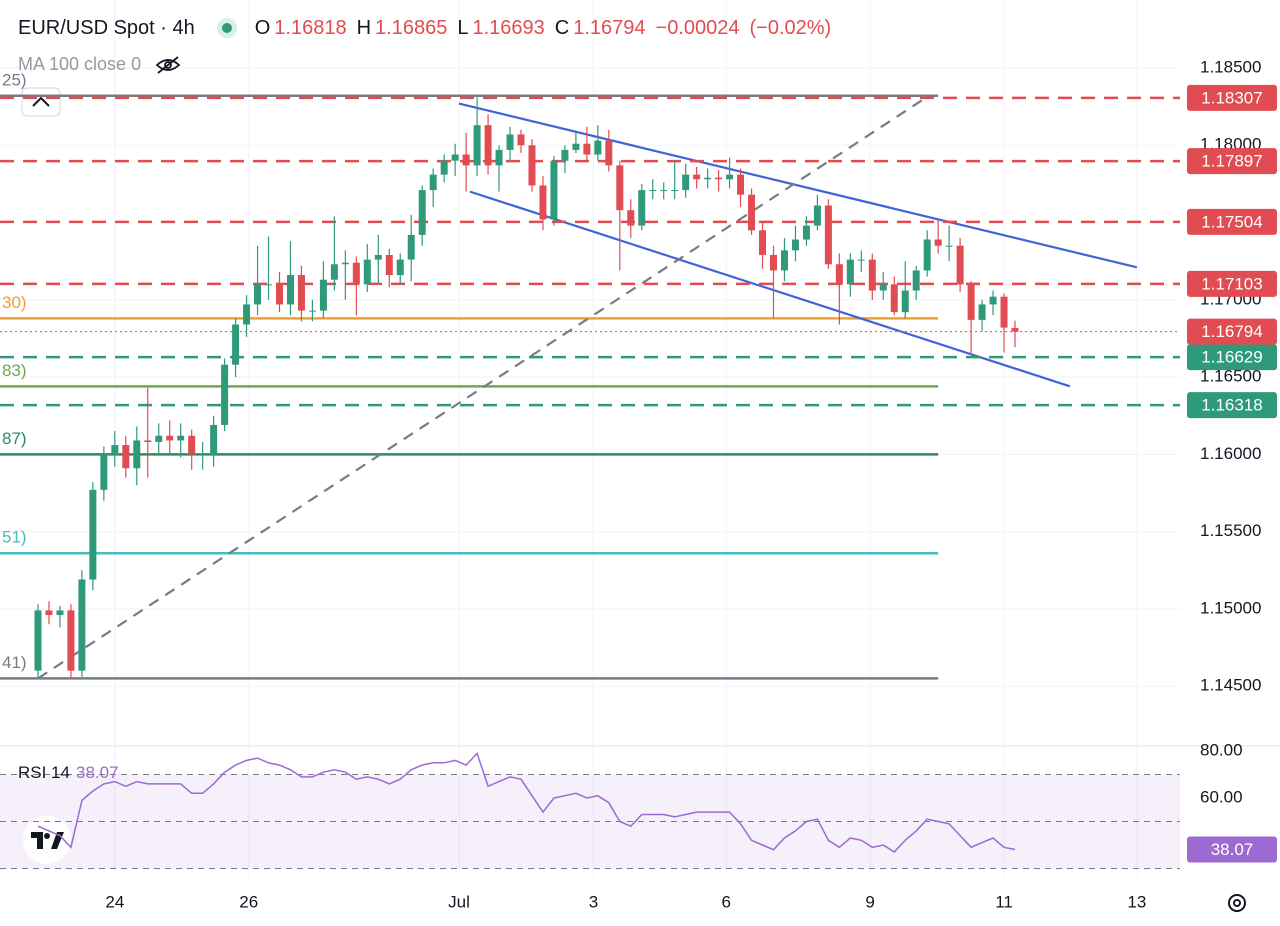 The height and width of the screenshot is (926, 1280). I want to click on change: −0.00024, so click(697, 27).